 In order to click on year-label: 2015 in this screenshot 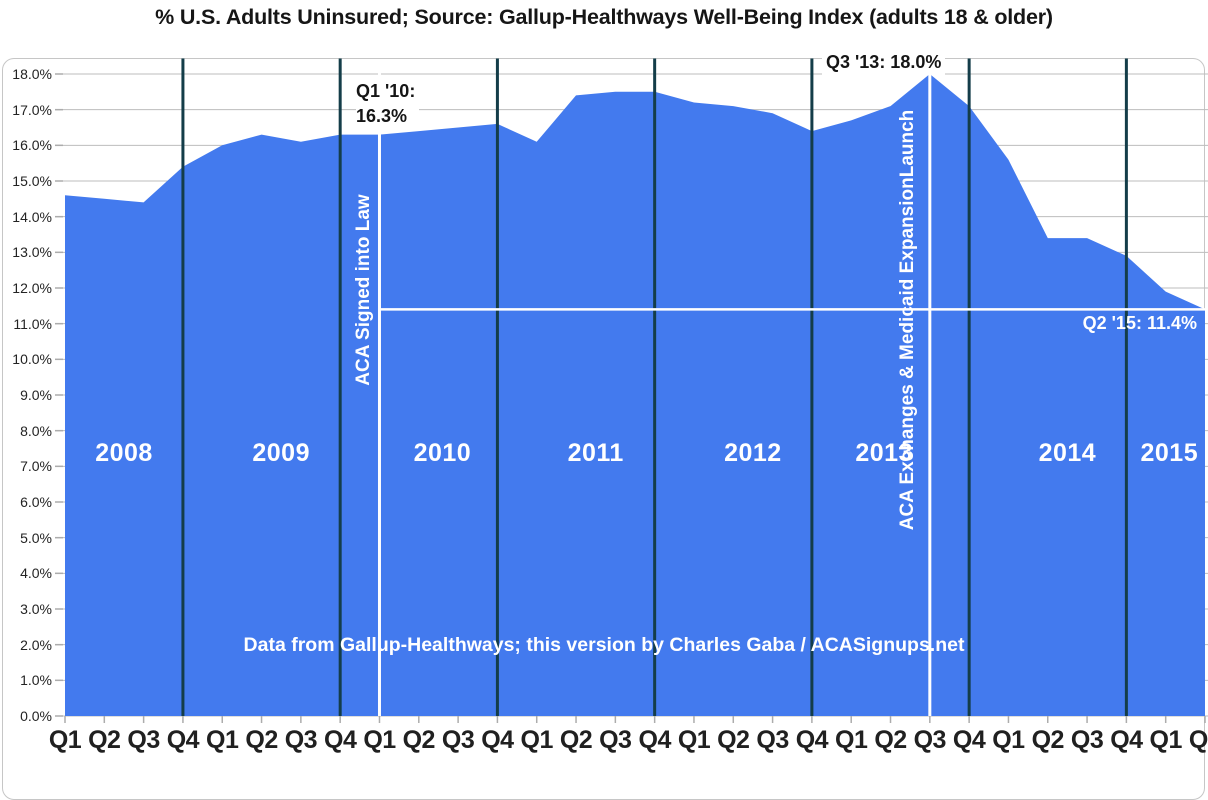, I will do `click(1169, 453)`.